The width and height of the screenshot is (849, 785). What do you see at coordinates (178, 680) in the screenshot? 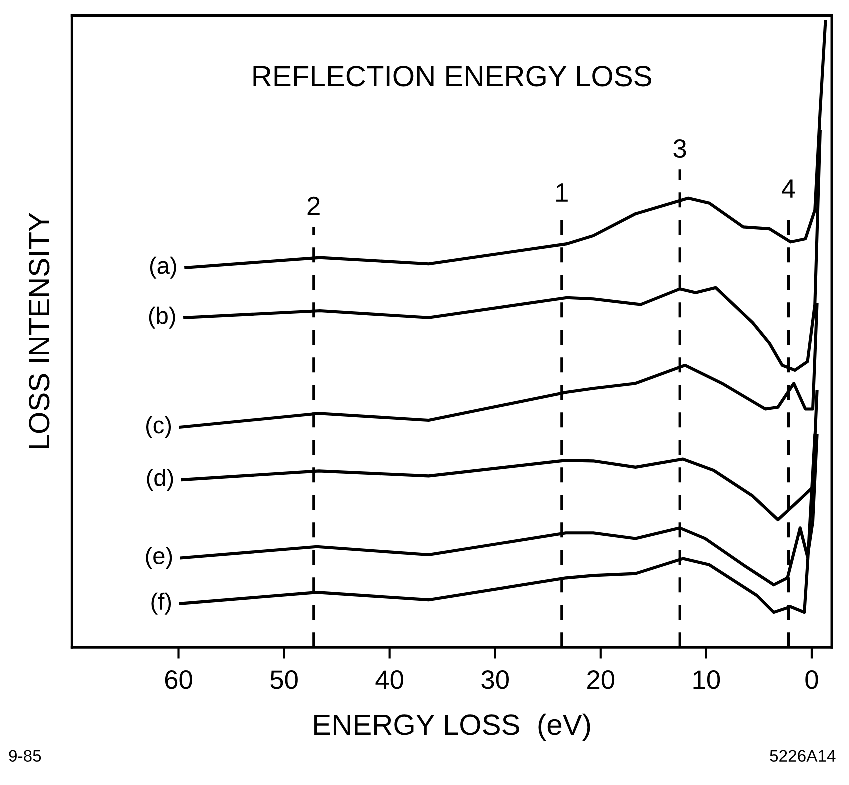
I see `x-tick-label: 60` at bounding box center [178, 680].